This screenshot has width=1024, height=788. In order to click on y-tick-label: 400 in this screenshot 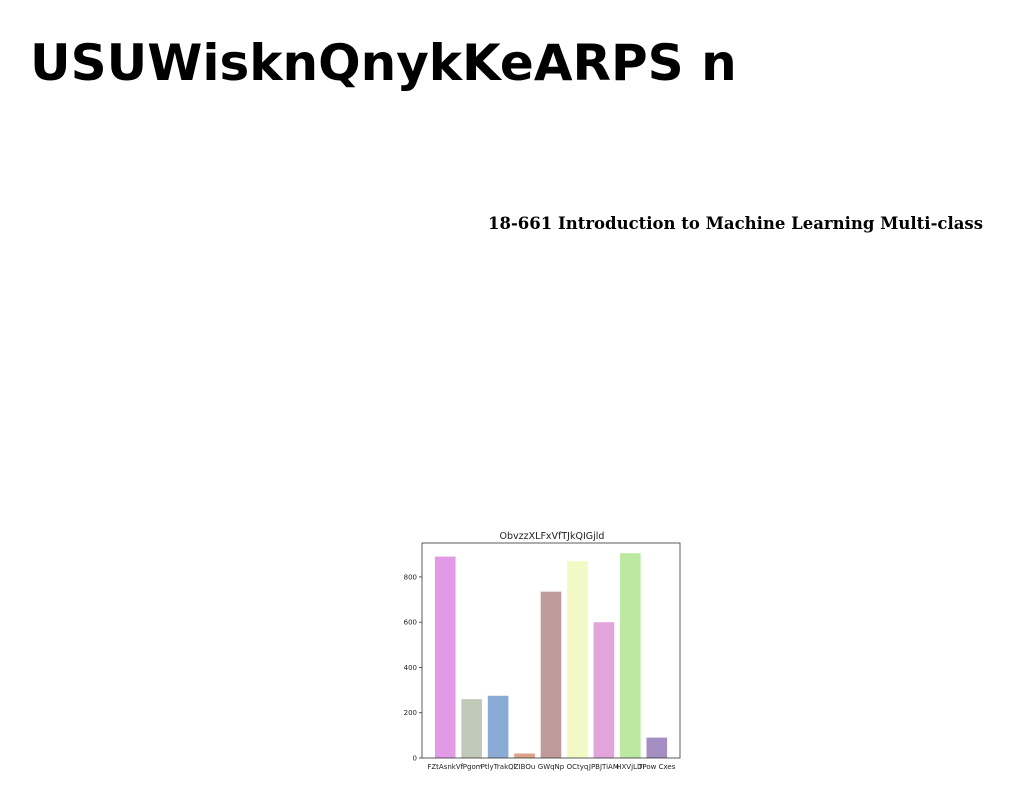, I will do `click(410, 668)`.